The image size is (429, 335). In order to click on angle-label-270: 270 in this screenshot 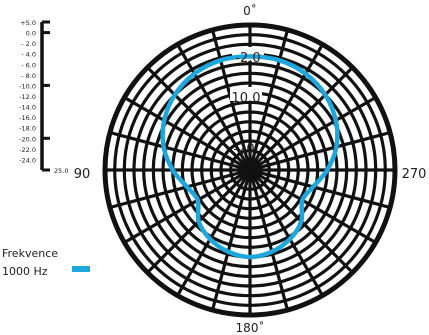, I will do `click(414, 174)`.